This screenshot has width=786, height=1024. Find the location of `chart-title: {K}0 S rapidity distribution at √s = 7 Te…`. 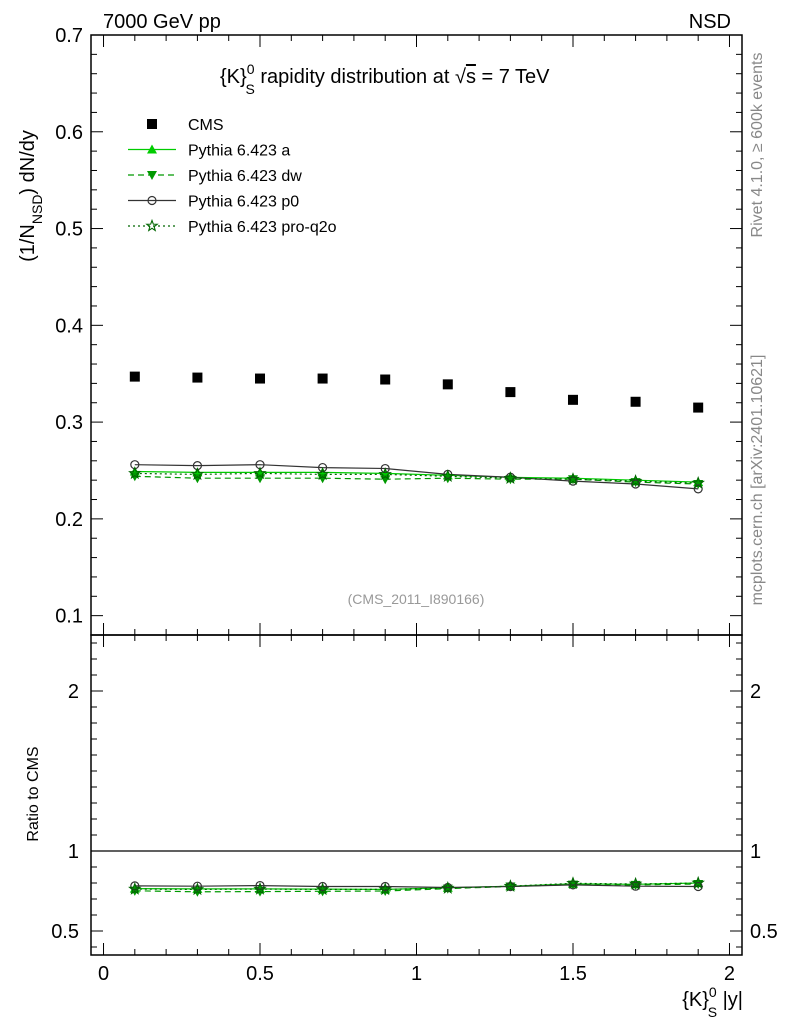

chart-title: {K}0 S rapidity distribution at √s = 7 Te… is located at coordinates (385, 79).